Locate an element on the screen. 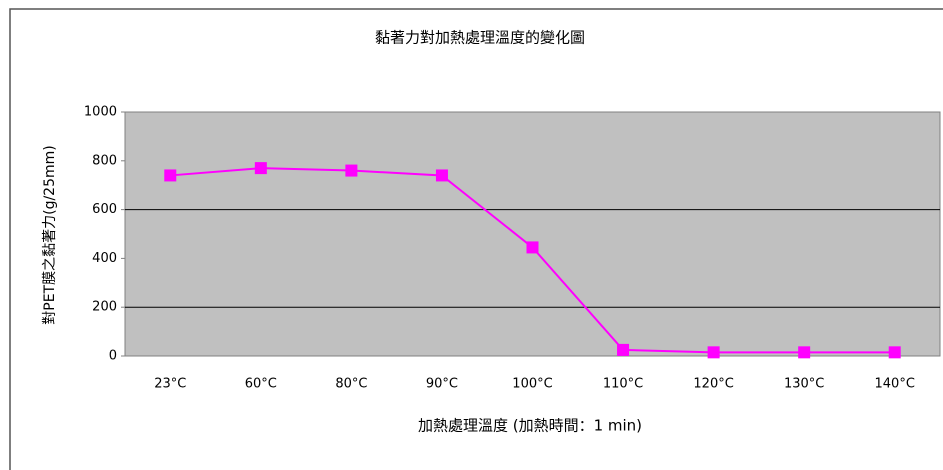 The image size is (943, 470). y-axis-label: 對PET膜之黏著力(g/25mm) is located at coordinates (50, 234).